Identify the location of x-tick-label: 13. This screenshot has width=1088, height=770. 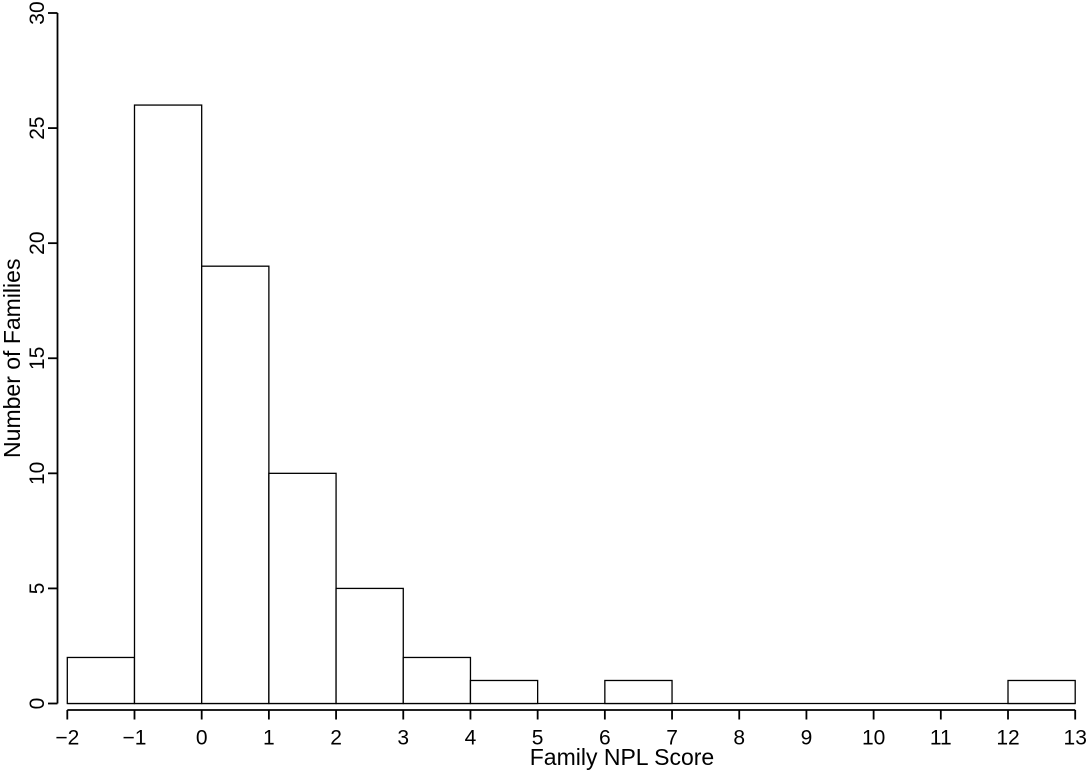
(1075, 738).